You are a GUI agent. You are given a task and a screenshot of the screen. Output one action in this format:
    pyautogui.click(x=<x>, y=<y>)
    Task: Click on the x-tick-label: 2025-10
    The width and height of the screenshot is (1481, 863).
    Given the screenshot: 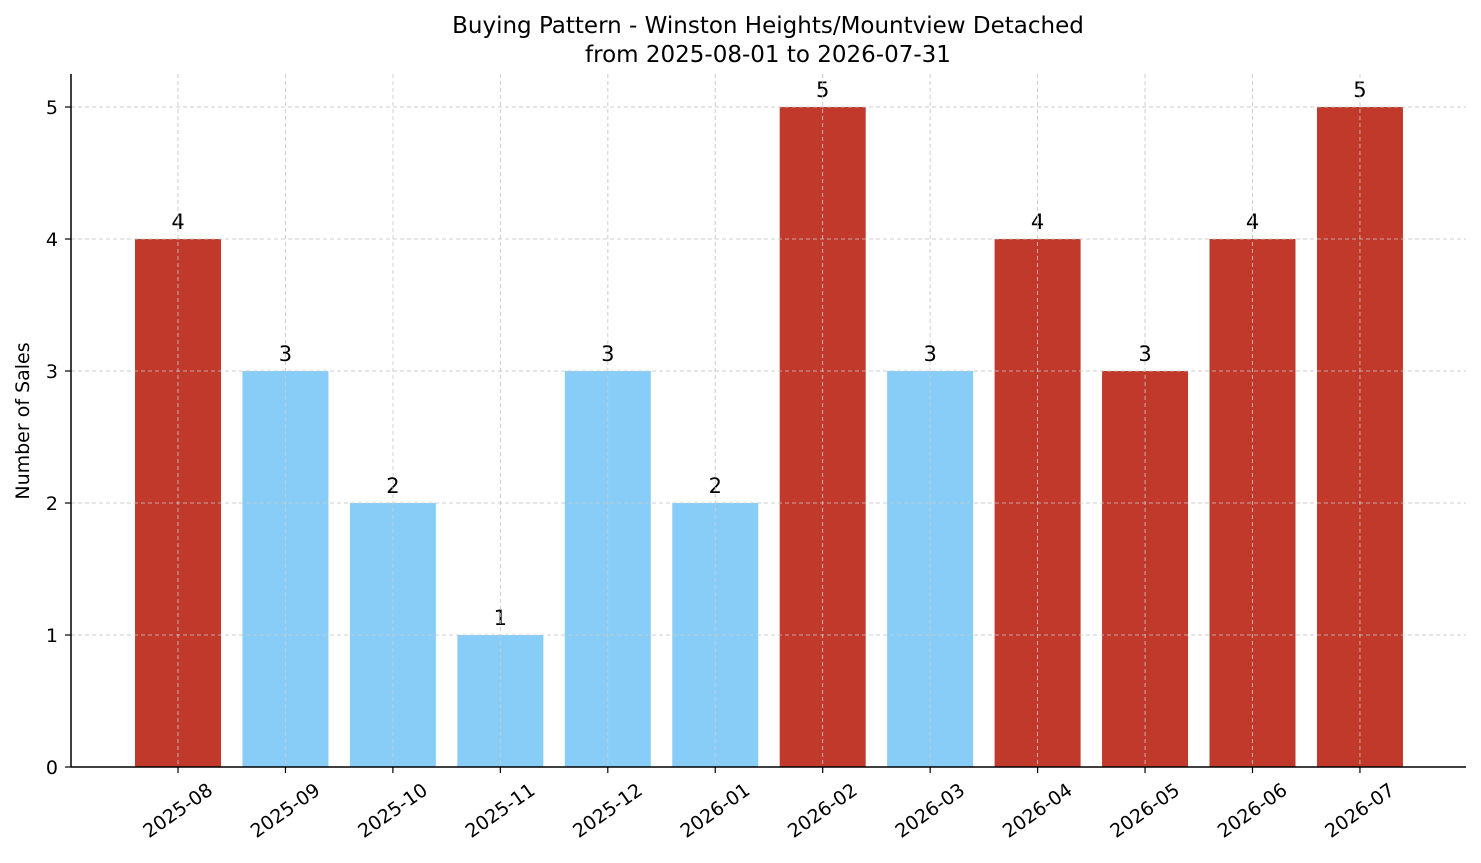 What is the action you would take?
    pyautogui.click(x=393, y=811)
    